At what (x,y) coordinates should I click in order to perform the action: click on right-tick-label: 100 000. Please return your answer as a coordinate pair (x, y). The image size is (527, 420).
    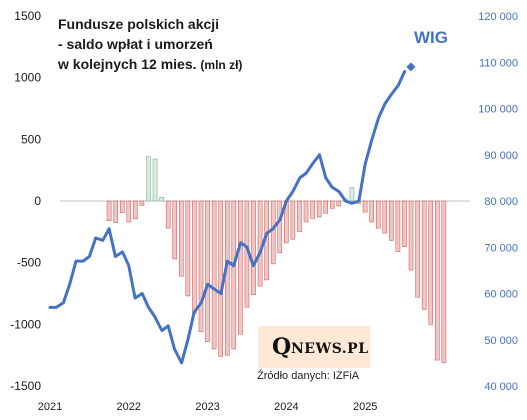
    Looking at the image, I should click on (498, 110).